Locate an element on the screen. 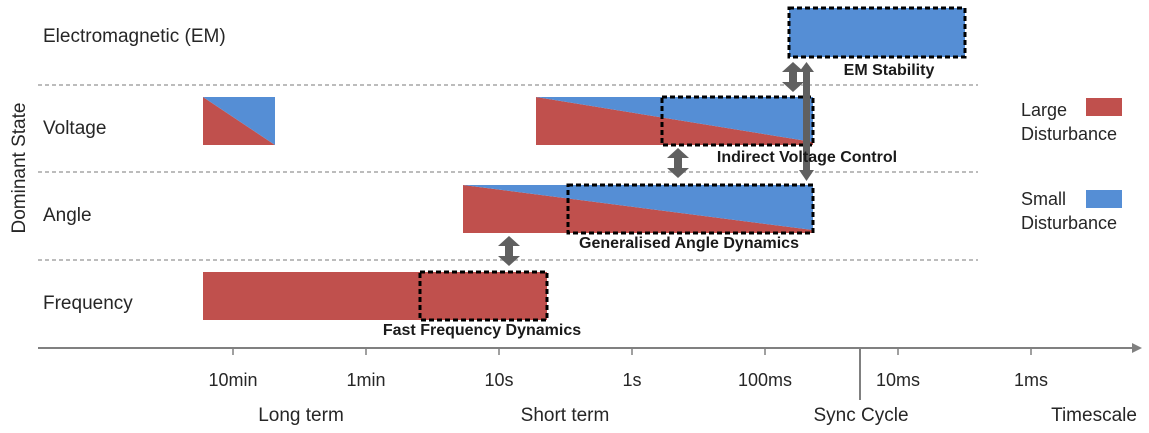  em-stability-box is located at coordinates (877, 32).